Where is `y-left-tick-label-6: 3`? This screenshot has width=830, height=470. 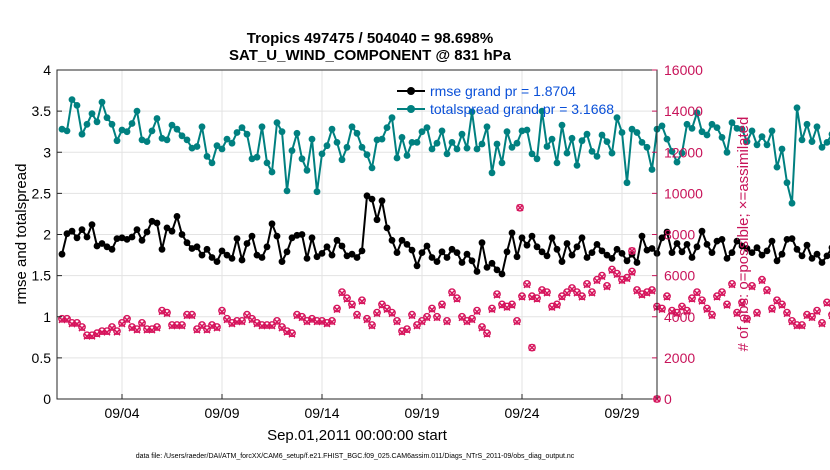
y-left-tick-label-6: 3 is located at coordinates (47, 152).